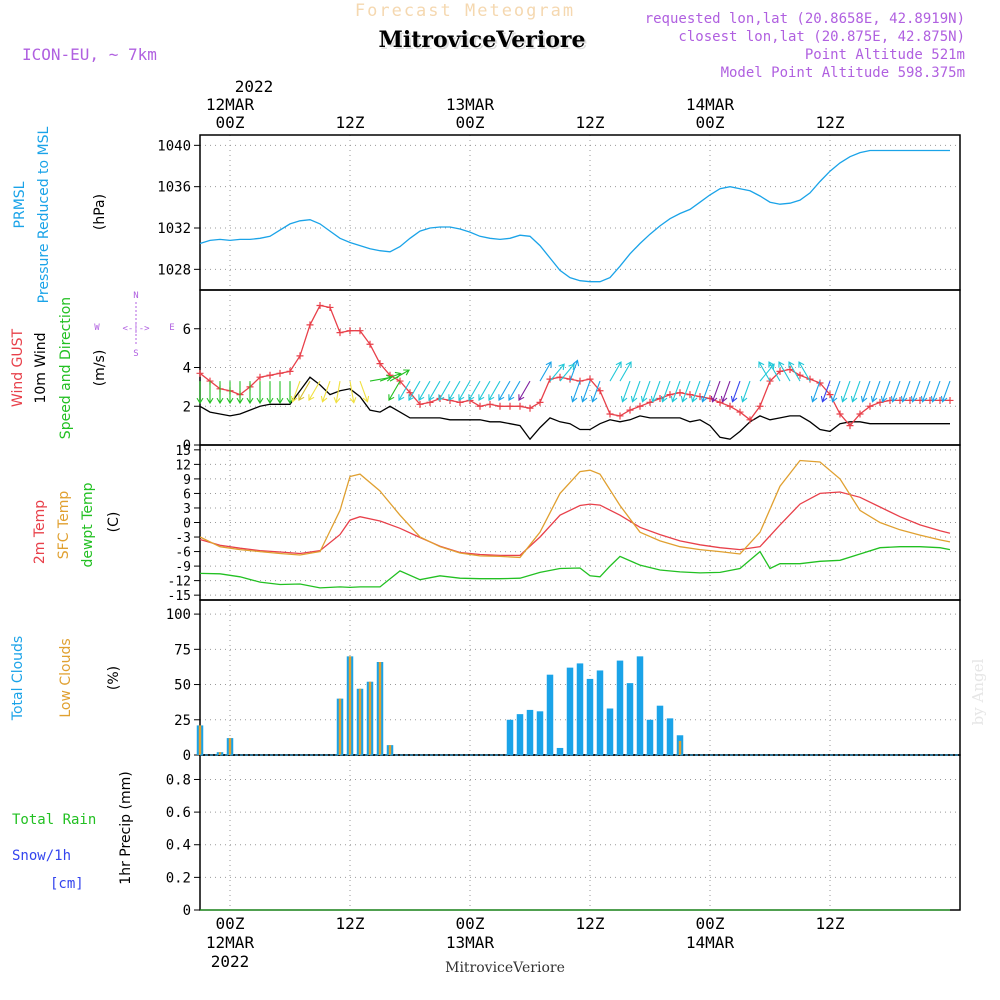  I want to click on pressure-labels: PRMSL Pressure Reduced to MSL (hPa), so click(60, 214).